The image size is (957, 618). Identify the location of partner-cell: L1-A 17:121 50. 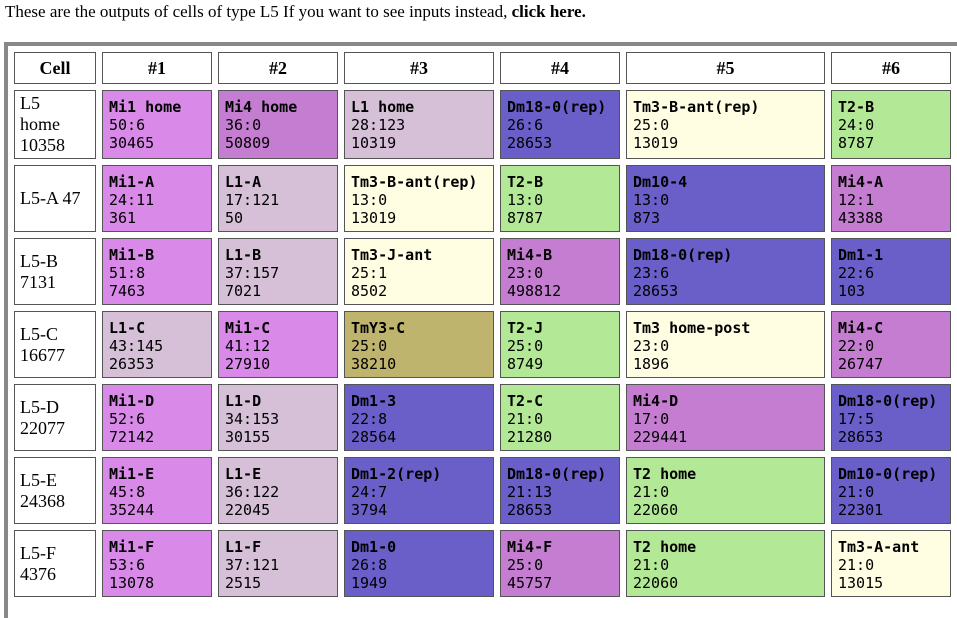
(278, 198).